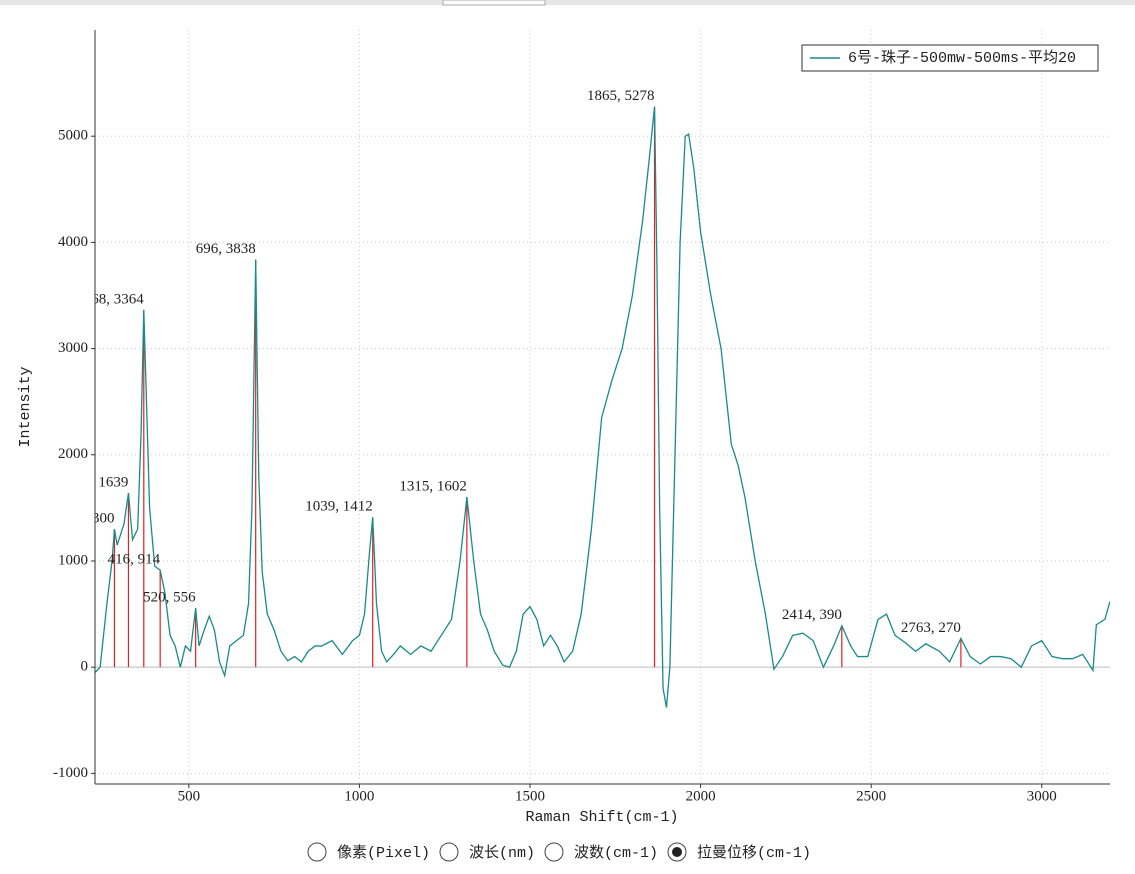 This screenshot has width=1135, height=874. What do you see at coordinates (871, 796) in the screenshot?
I see `x-tick-label: 2500` at bounding box center [871, 796].